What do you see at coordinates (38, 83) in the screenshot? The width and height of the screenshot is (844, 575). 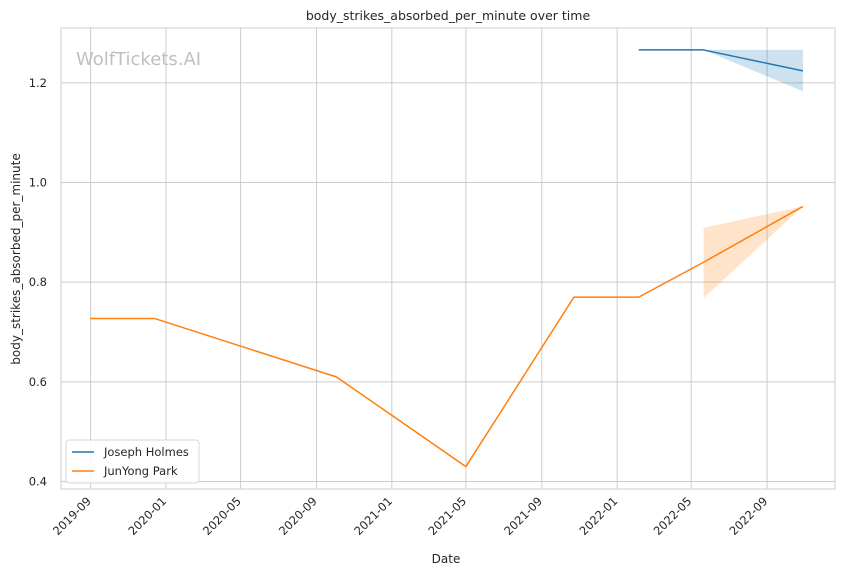 I see `y-tick-label: 1.2` at bounding box center [38, 83].